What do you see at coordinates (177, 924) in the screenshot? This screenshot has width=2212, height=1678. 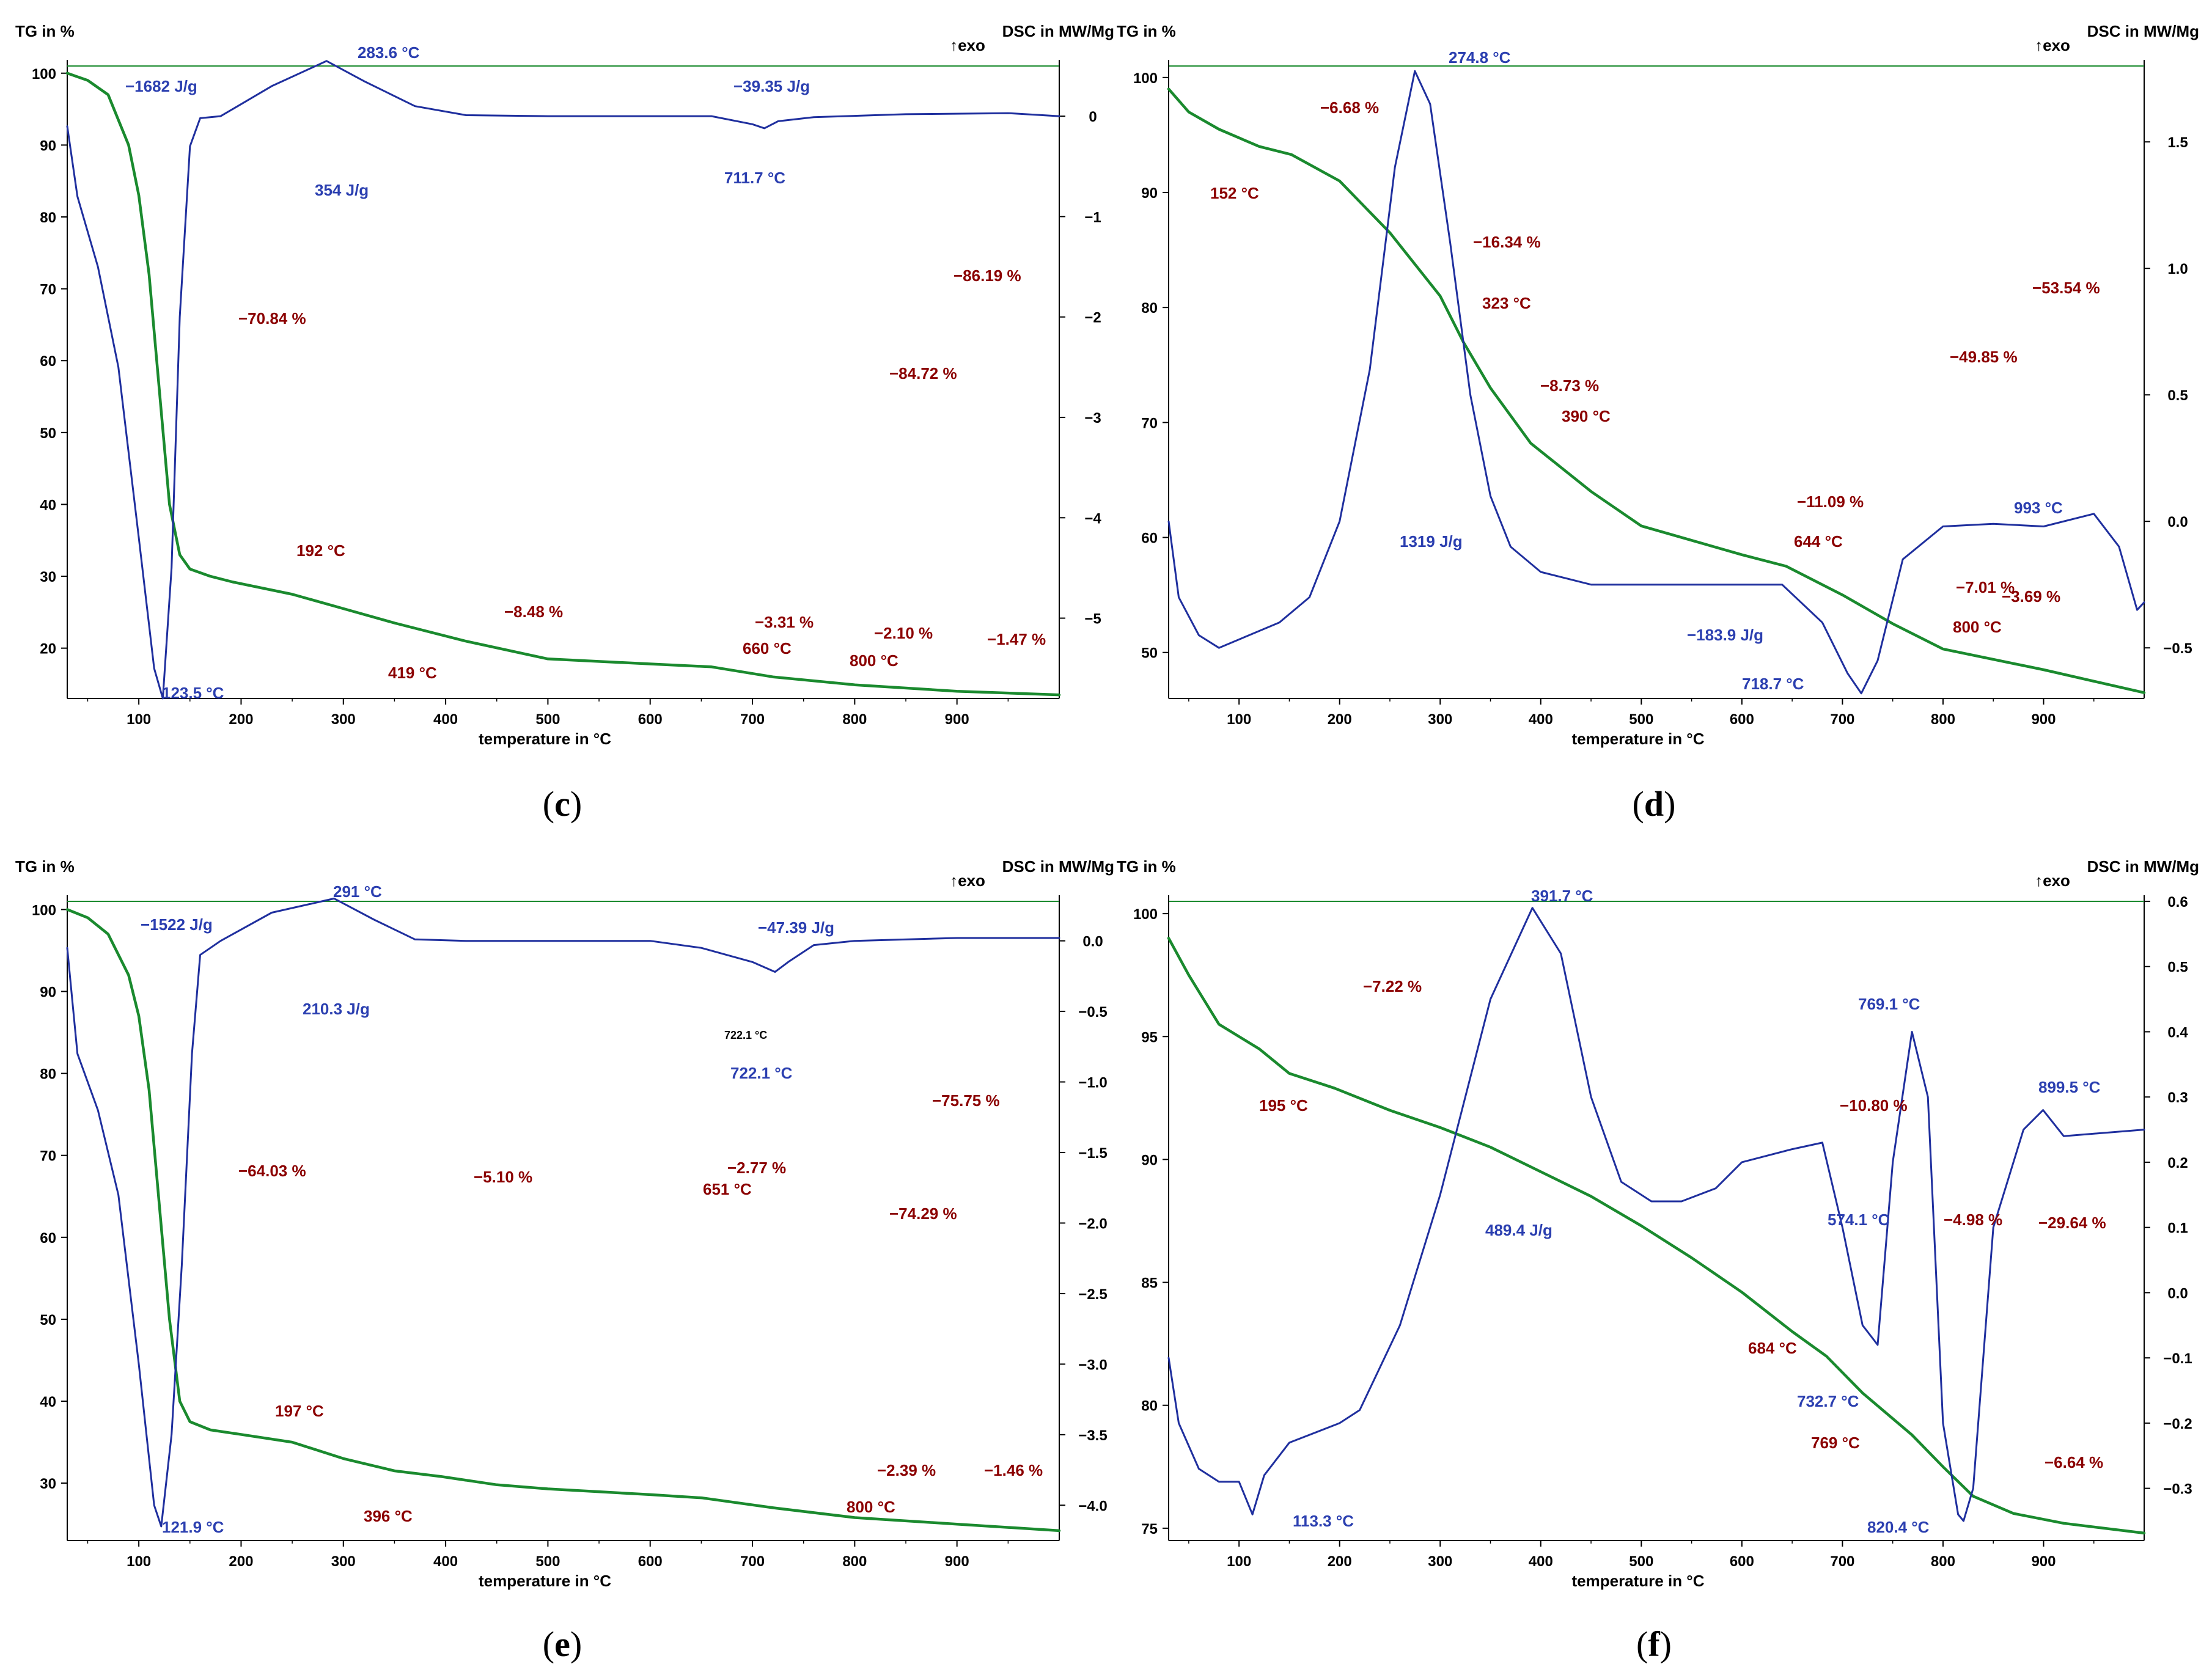 I see `annotation-label: −1522 J/g` at bounding box center [177, 924].